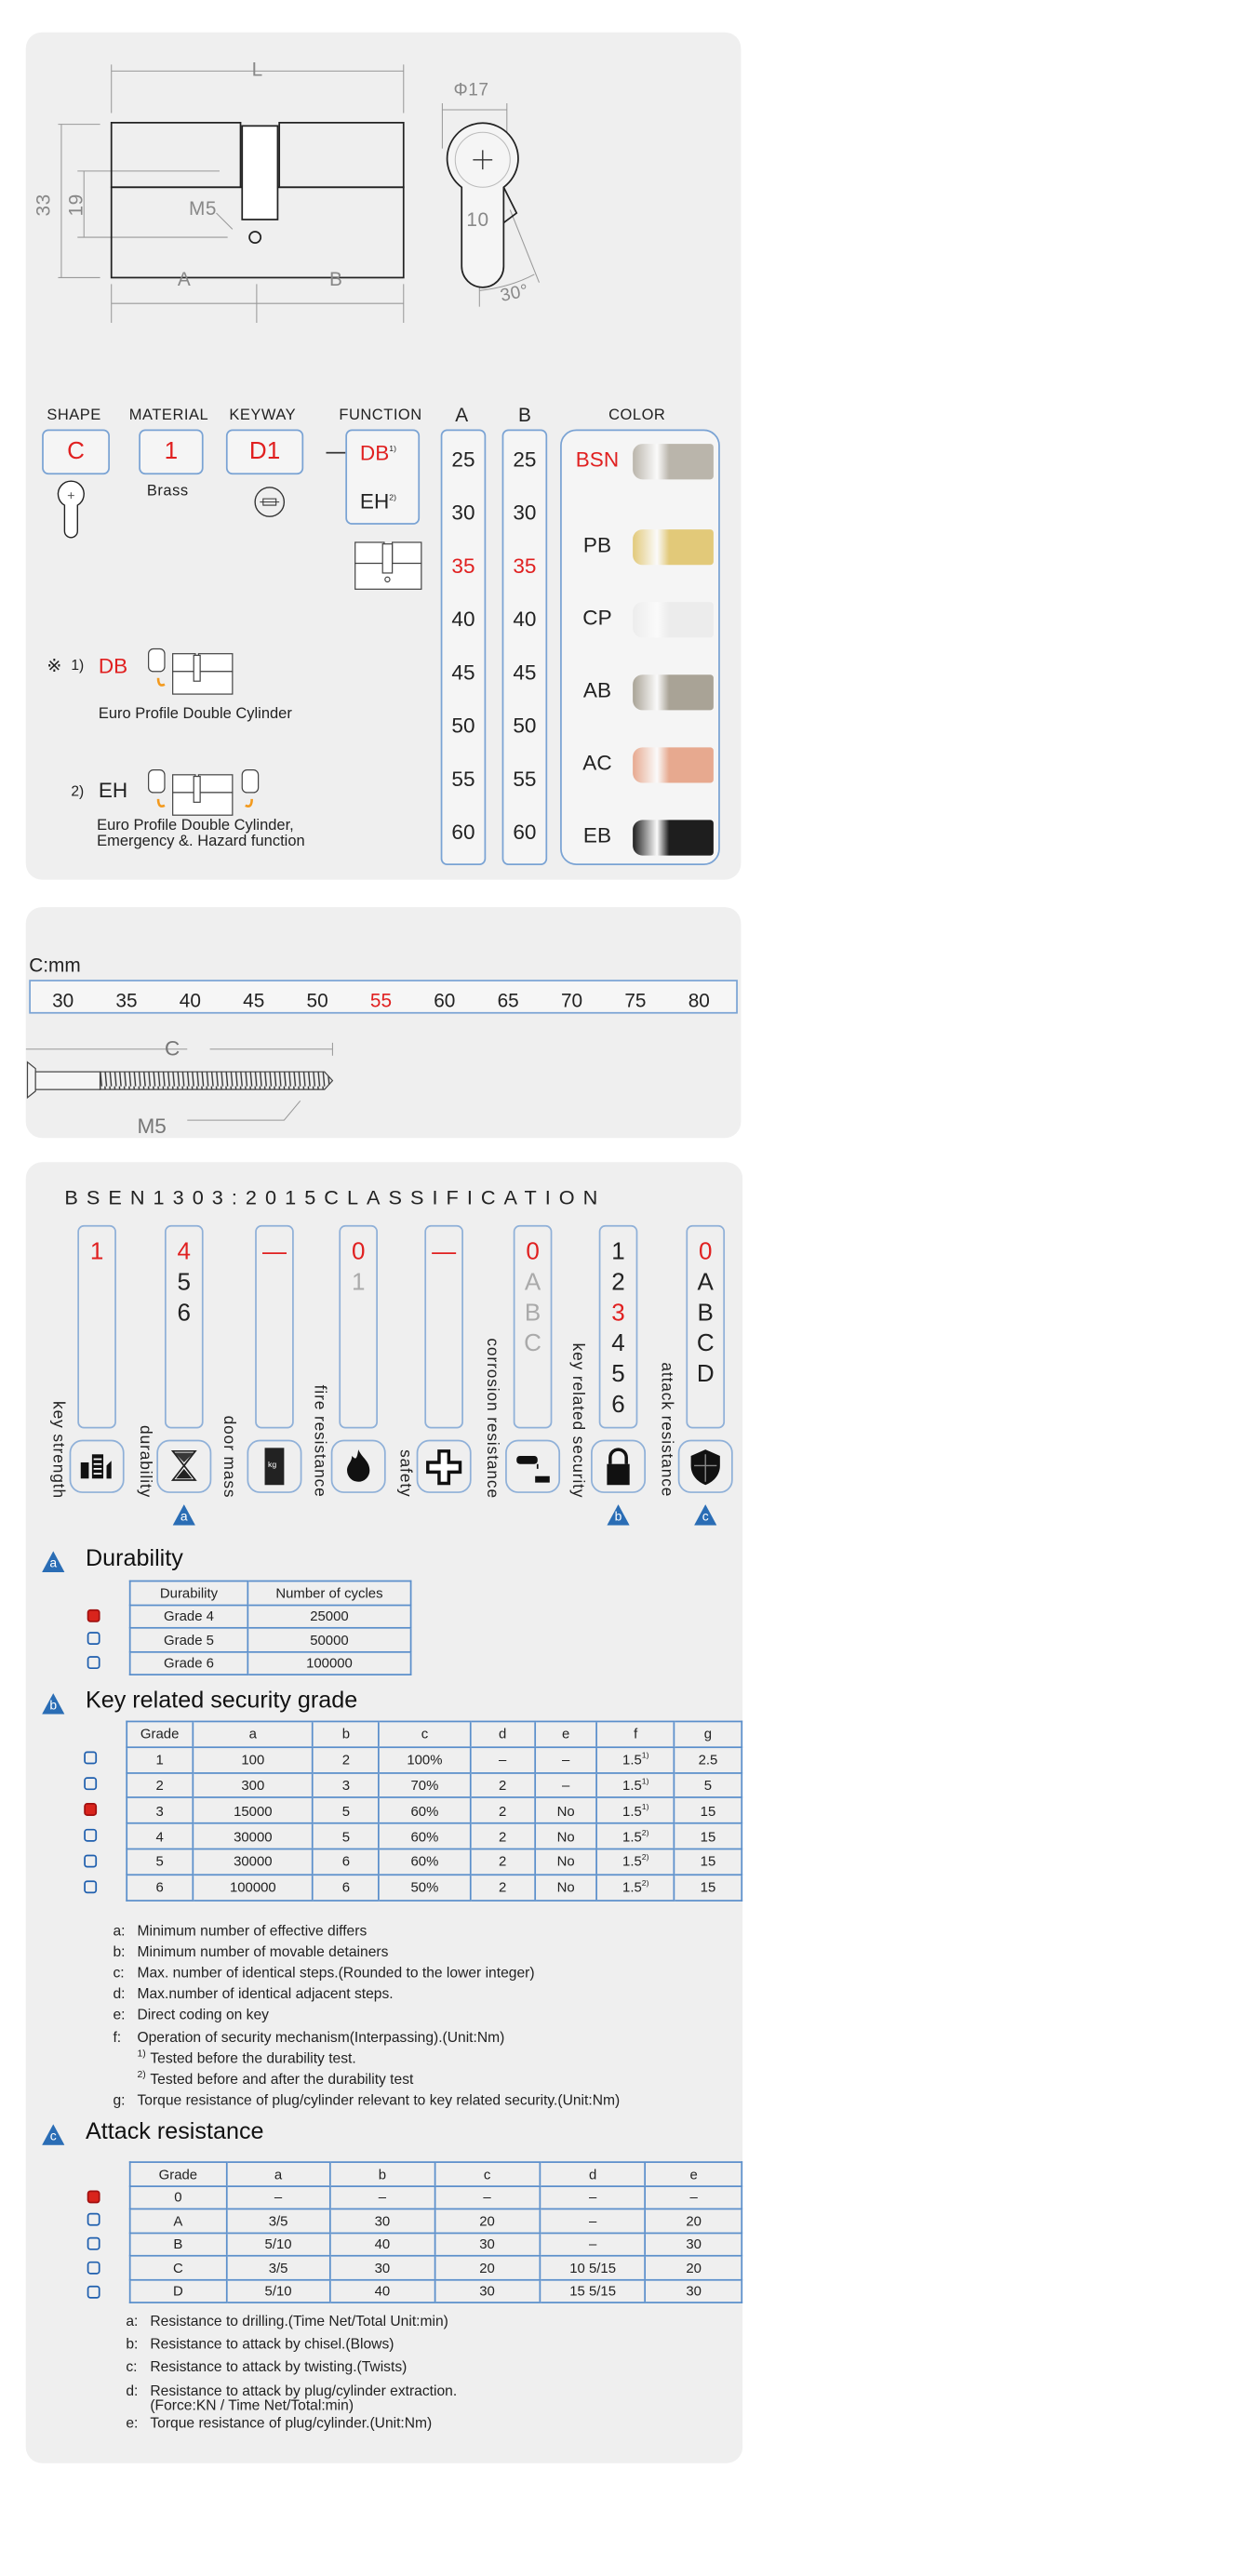  What do you see at coordinates (640, 540) in the screenshot?
I see `color-option-pb: PB` at bounding box center [640, 540].